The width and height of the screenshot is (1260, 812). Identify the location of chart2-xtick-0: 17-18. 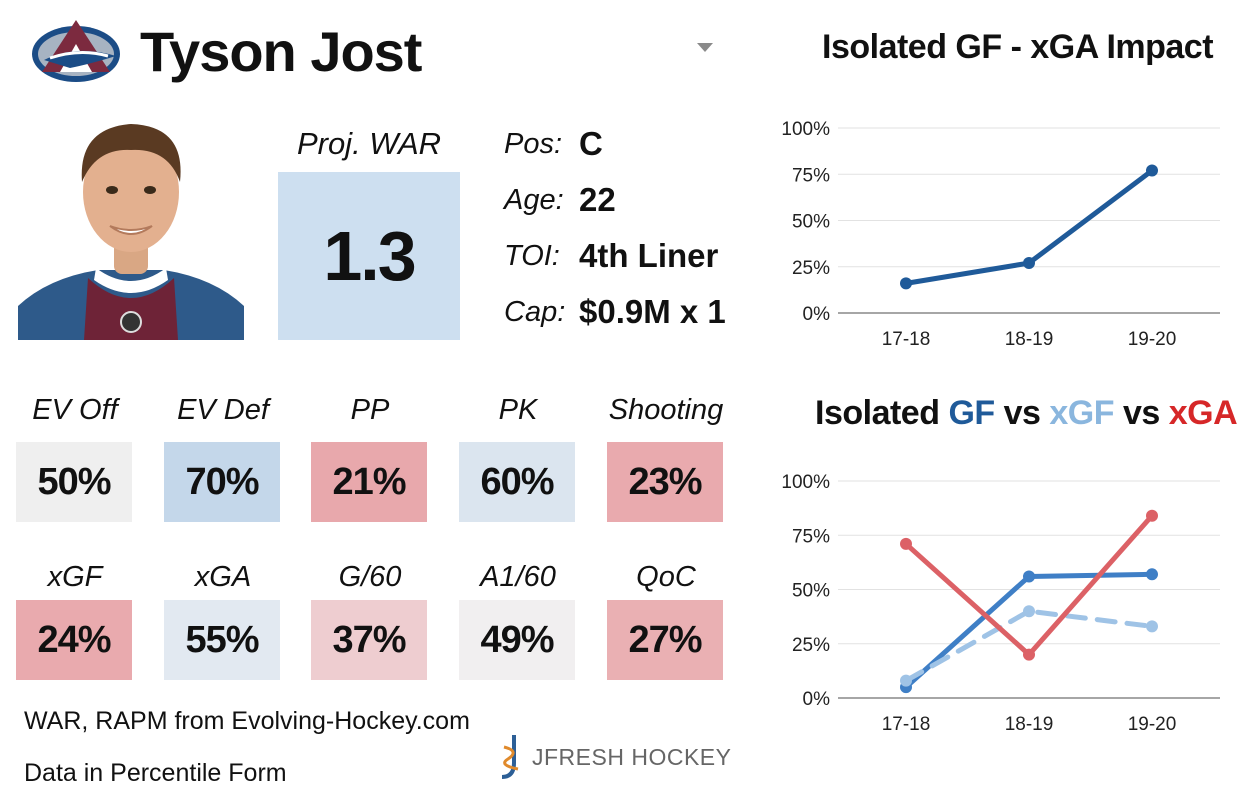
(906, 724).